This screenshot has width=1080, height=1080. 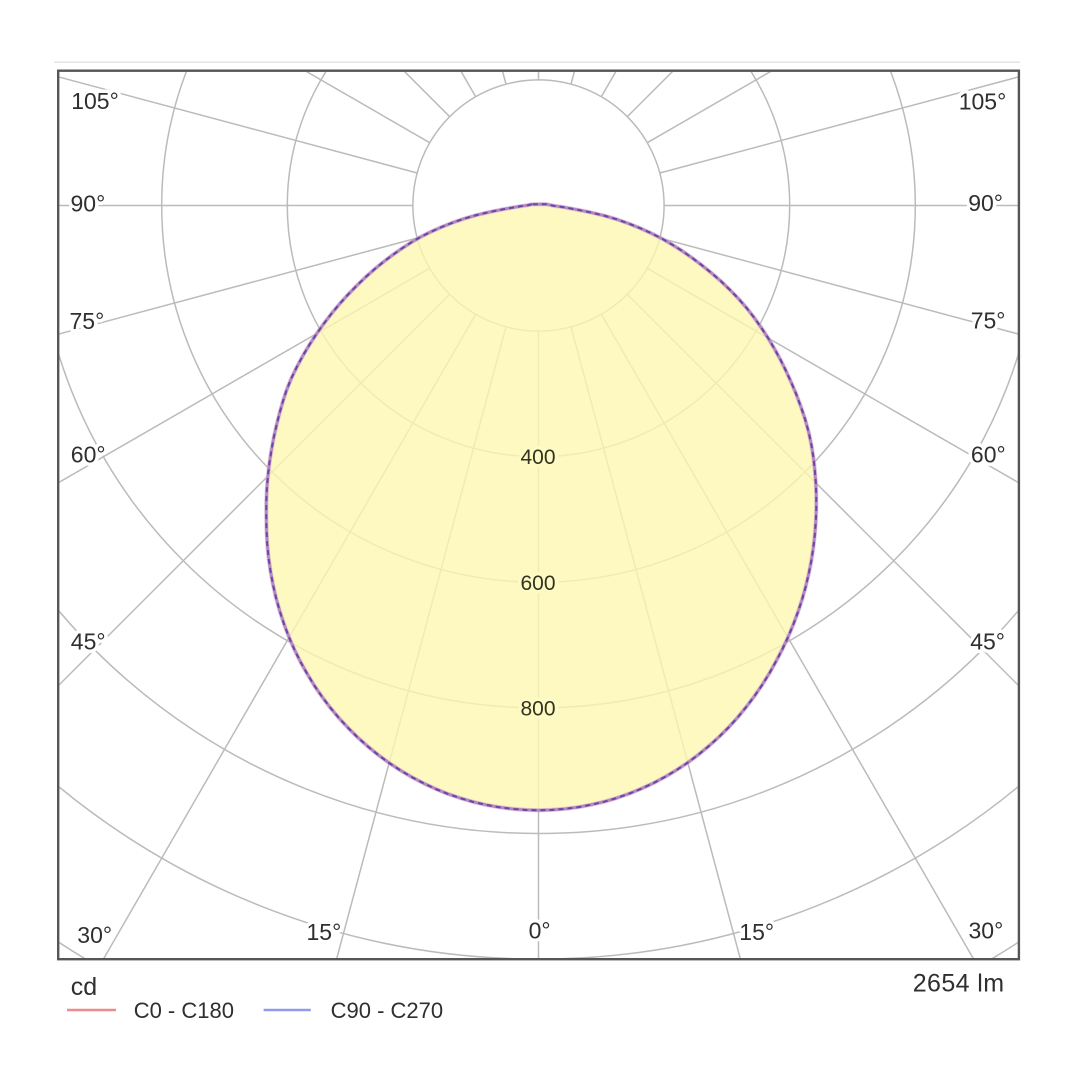 What do you see at coordinates (84, 987) in the screenshot?
I see `svg-text: cd` at bounding box center [84, 987].